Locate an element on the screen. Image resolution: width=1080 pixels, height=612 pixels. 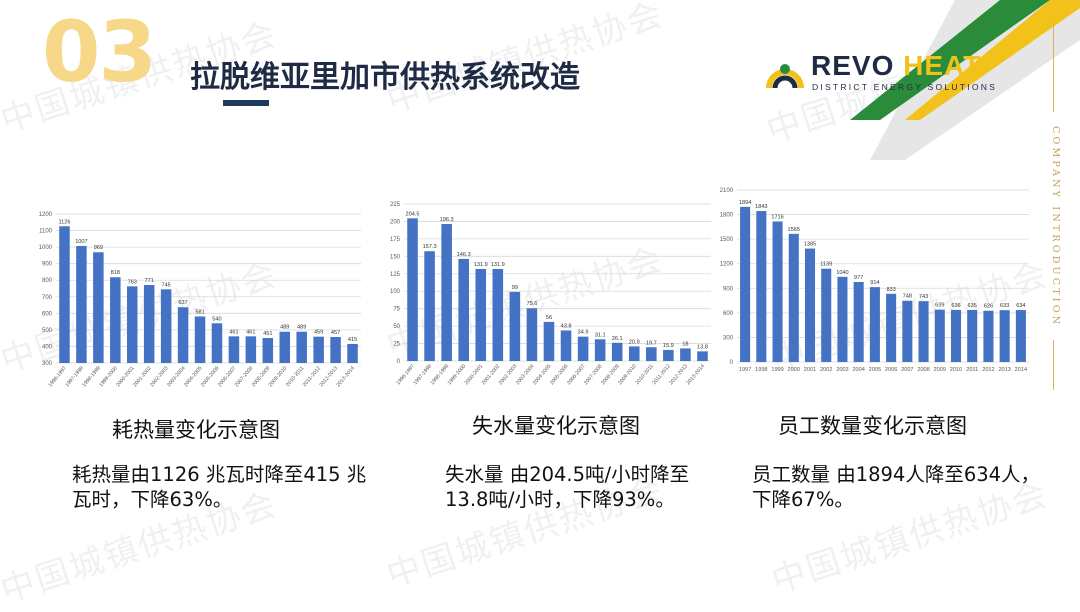
y-tick-label: 1100 is located at coordinates (46, 232).